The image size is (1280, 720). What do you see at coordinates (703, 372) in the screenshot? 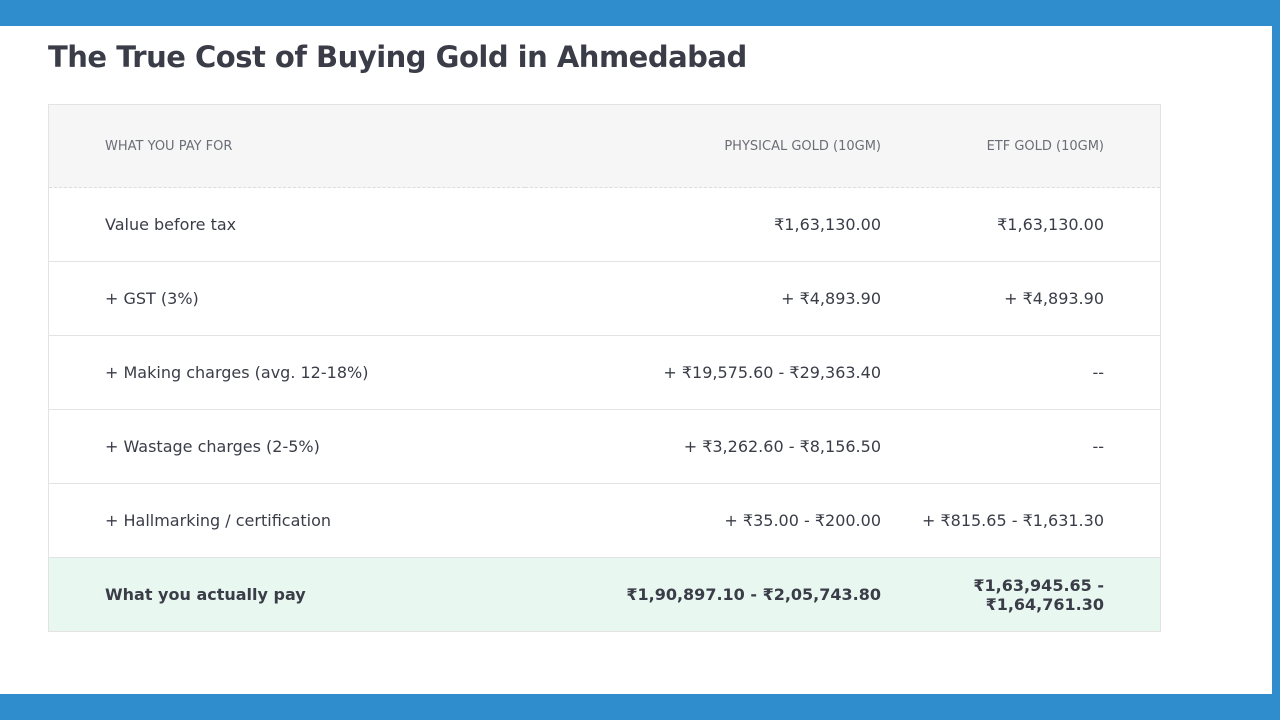
I see `table-cell: + ₹19,575.60 - ₹29,363.40` at bounding box center [703, 372].